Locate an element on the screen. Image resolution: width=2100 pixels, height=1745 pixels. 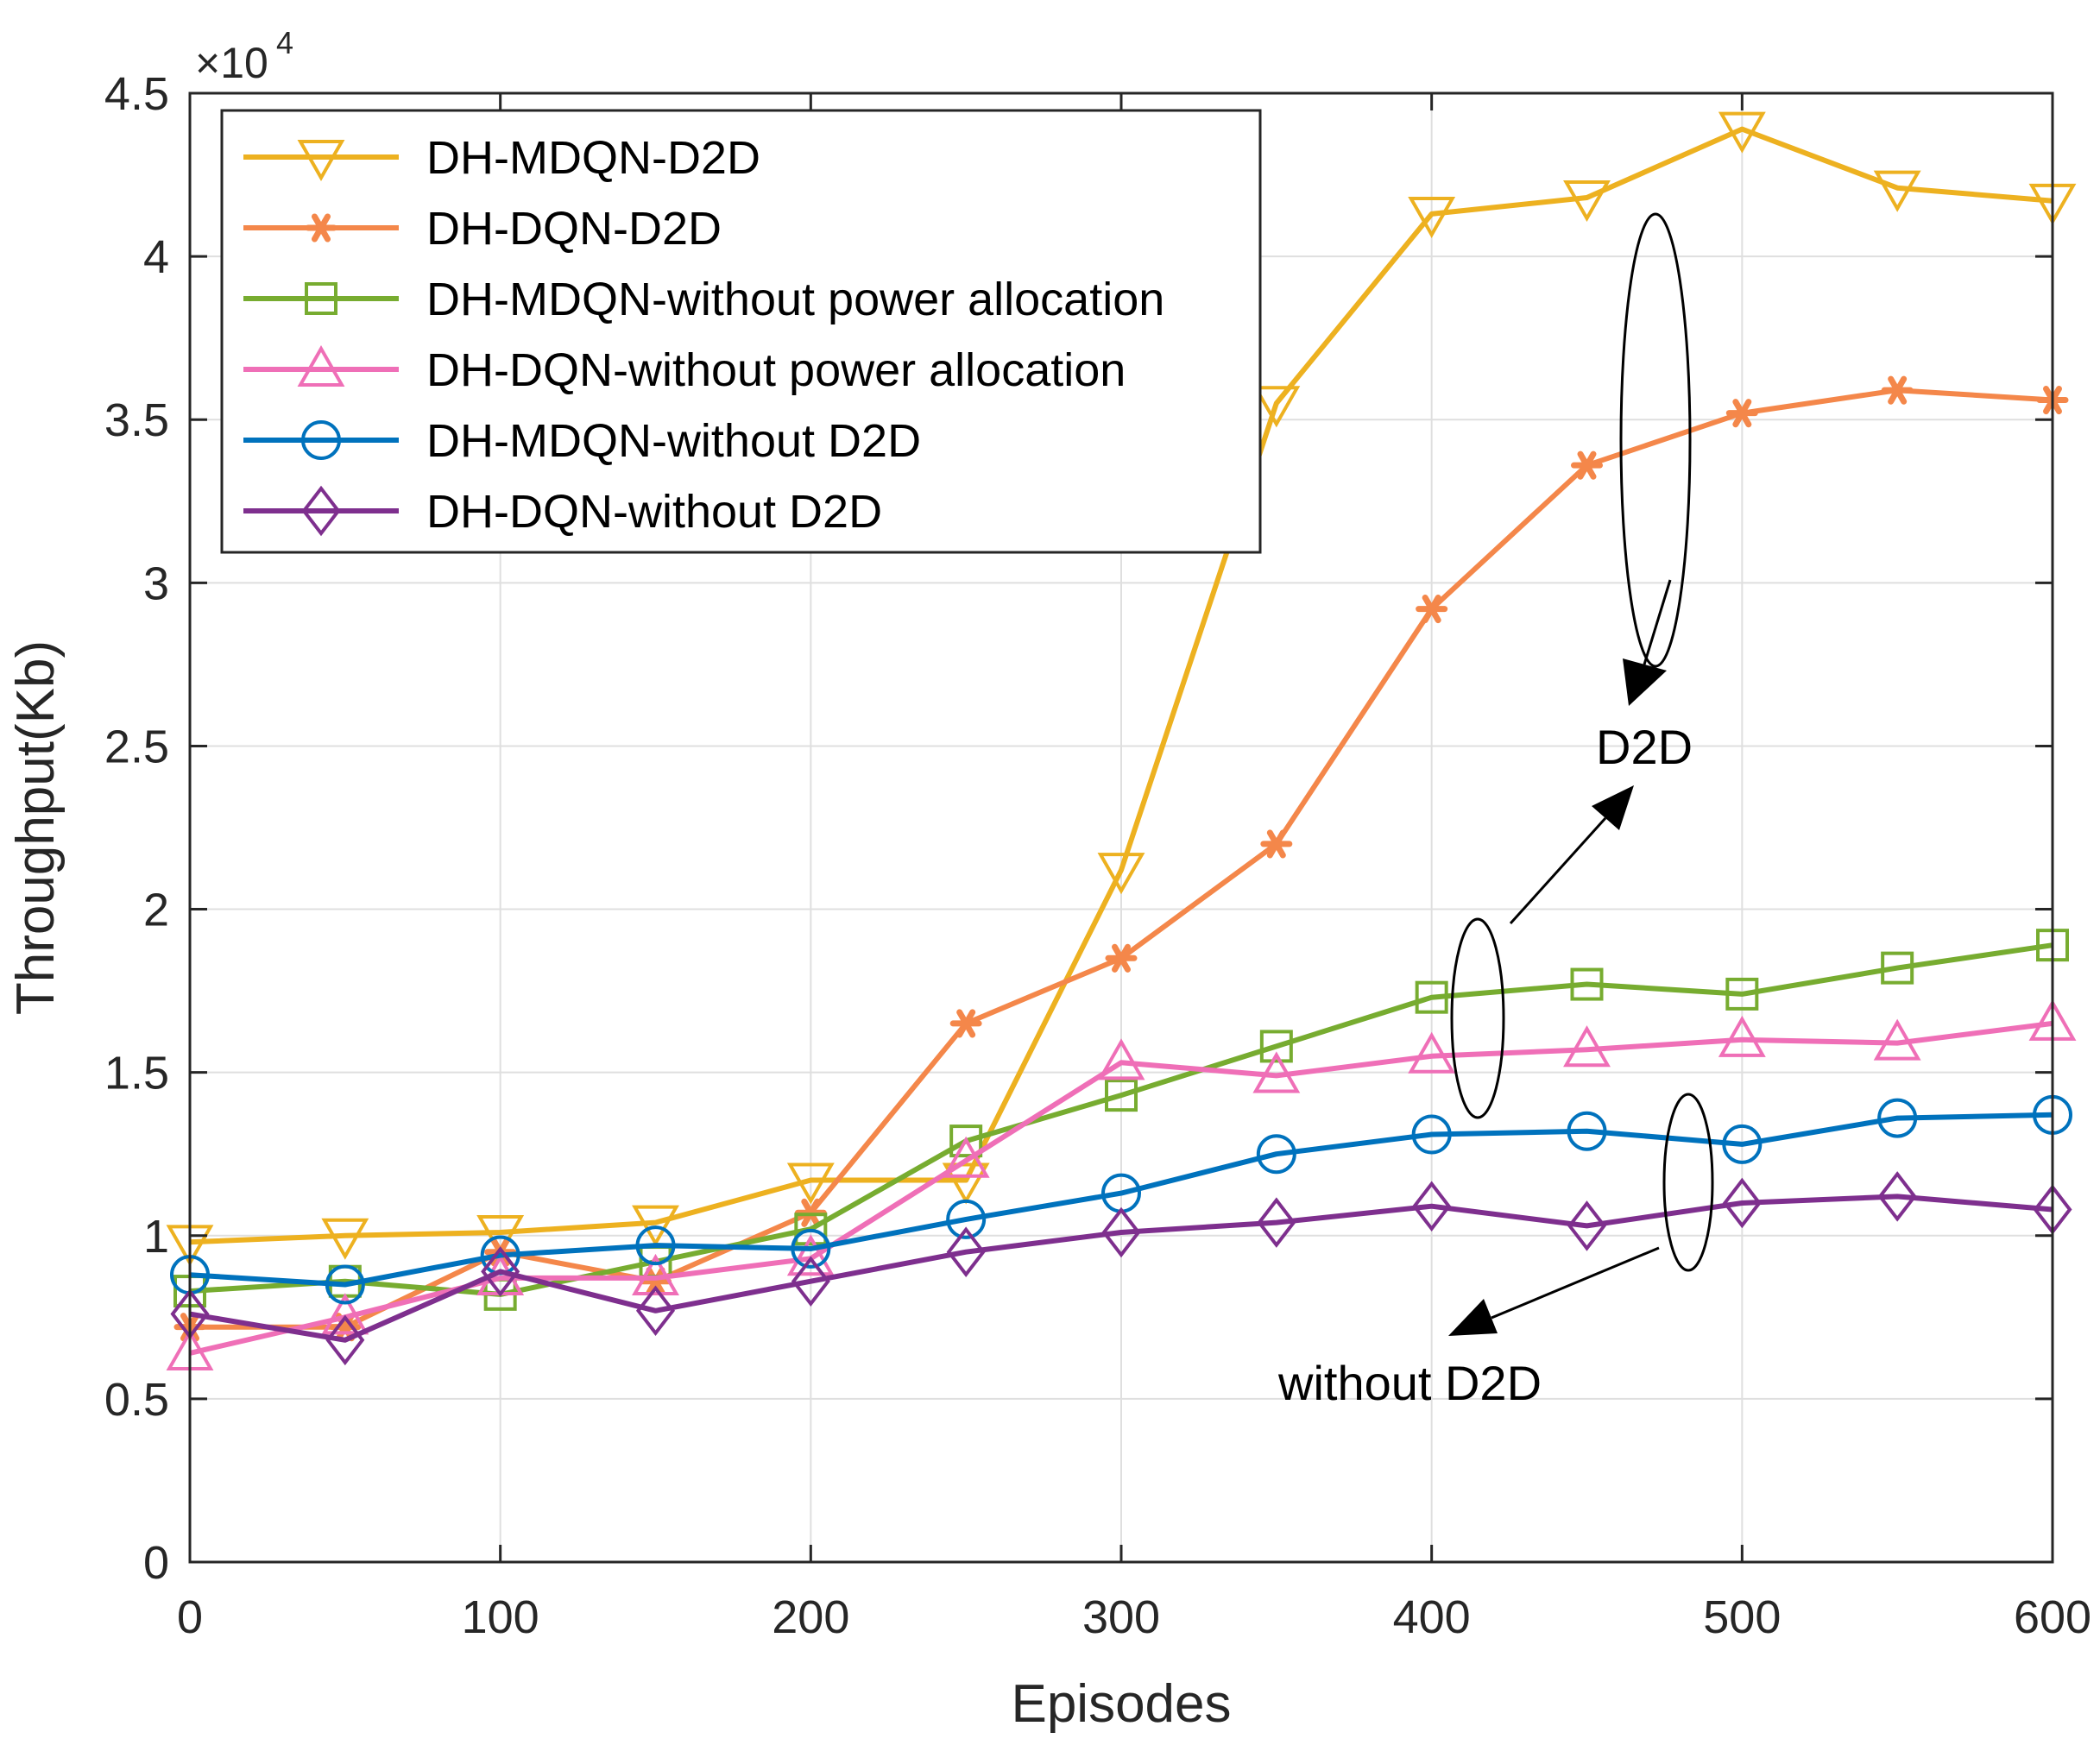
y-tick-label: 3 is located at coordinates (156, 583).